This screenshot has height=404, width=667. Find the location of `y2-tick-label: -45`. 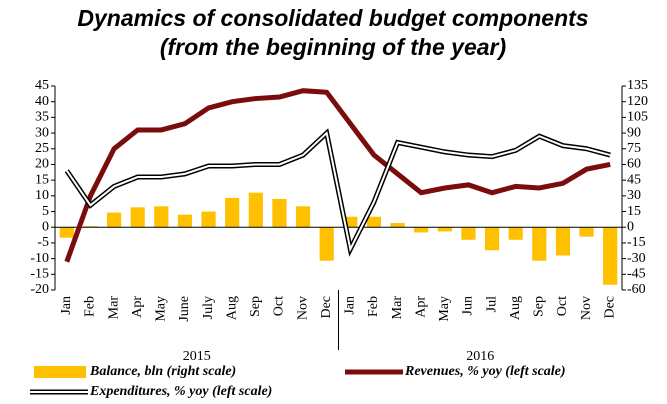

y2-tick-label: -45 is located at coordinates (636, 274).